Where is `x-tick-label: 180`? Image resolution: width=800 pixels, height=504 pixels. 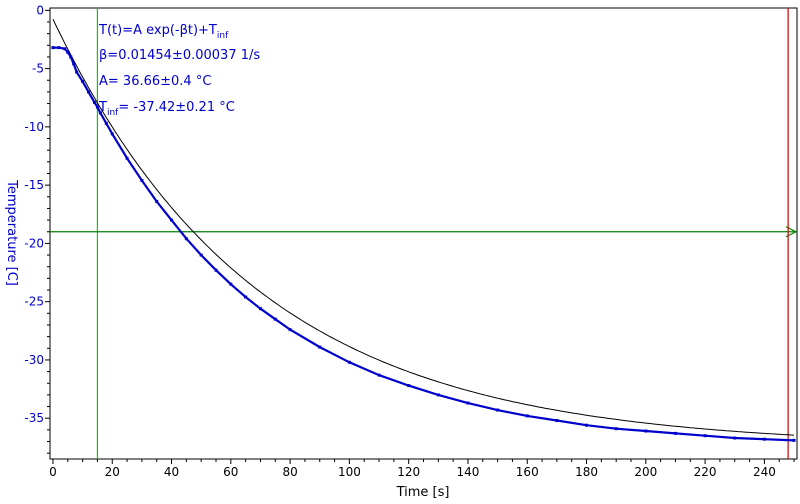
x-tick-label: 180 is located at coordinates (586, 472).